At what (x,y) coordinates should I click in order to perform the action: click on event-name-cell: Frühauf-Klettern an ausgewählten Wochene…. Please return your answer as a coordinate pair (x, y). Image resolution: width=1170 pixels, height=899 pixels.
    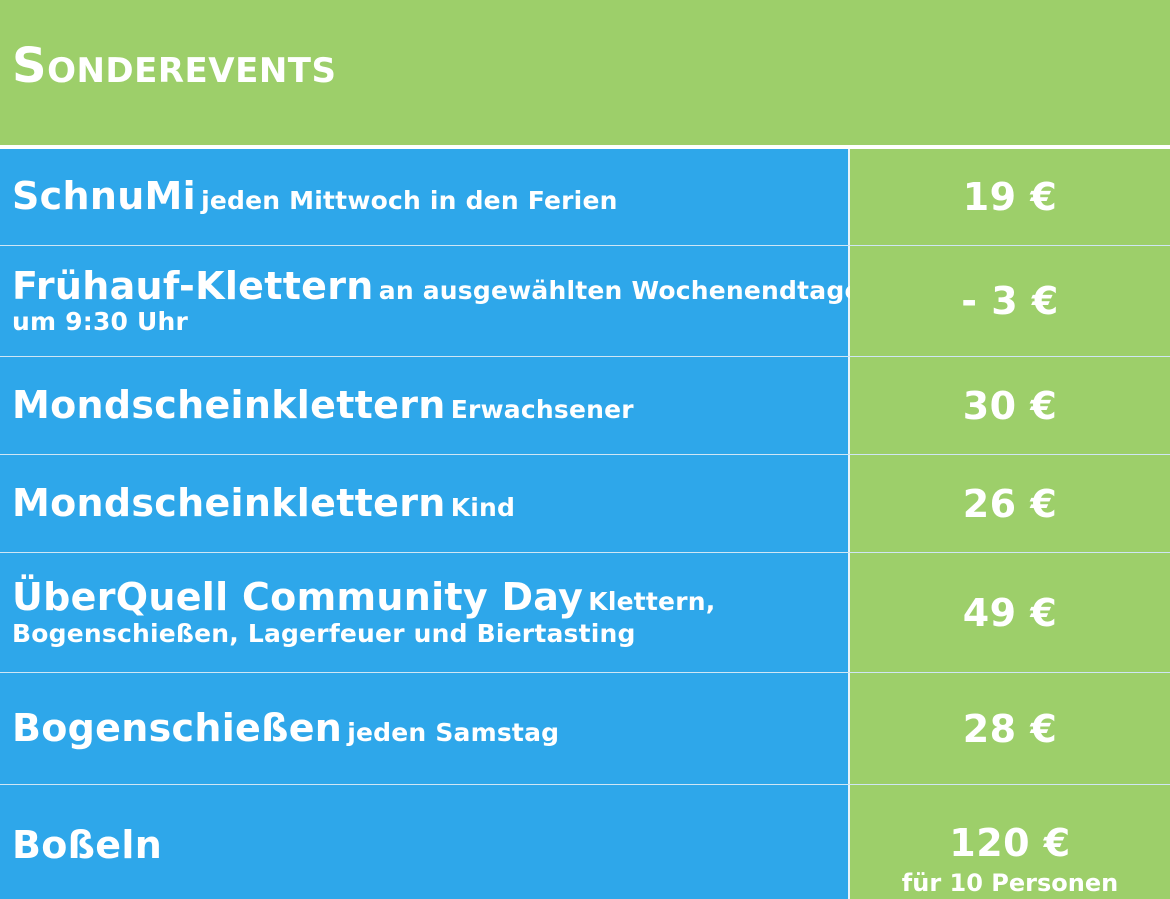
    Looking at the image, I should click on (439, 301).